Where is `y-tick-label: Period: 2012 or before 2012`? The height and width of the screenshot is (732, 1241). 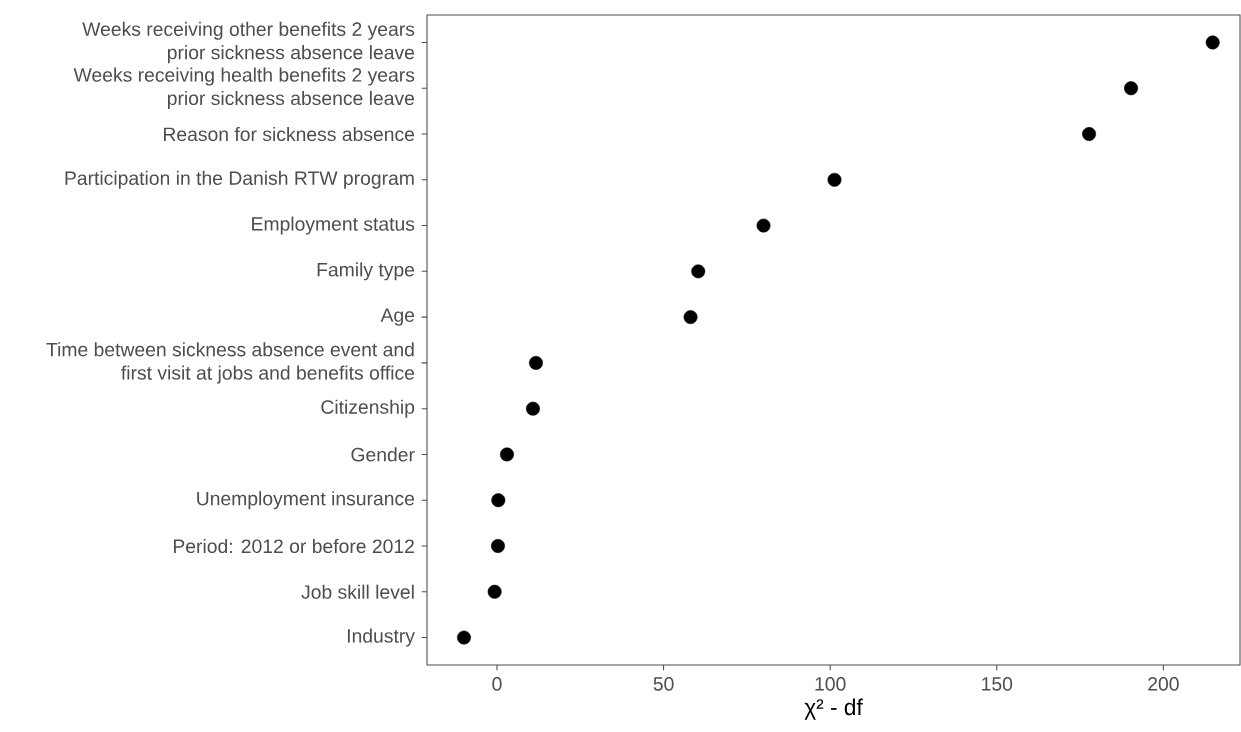 y-tick-label: Period: 2012 or before 2012 is located at coordinates (293, 546).